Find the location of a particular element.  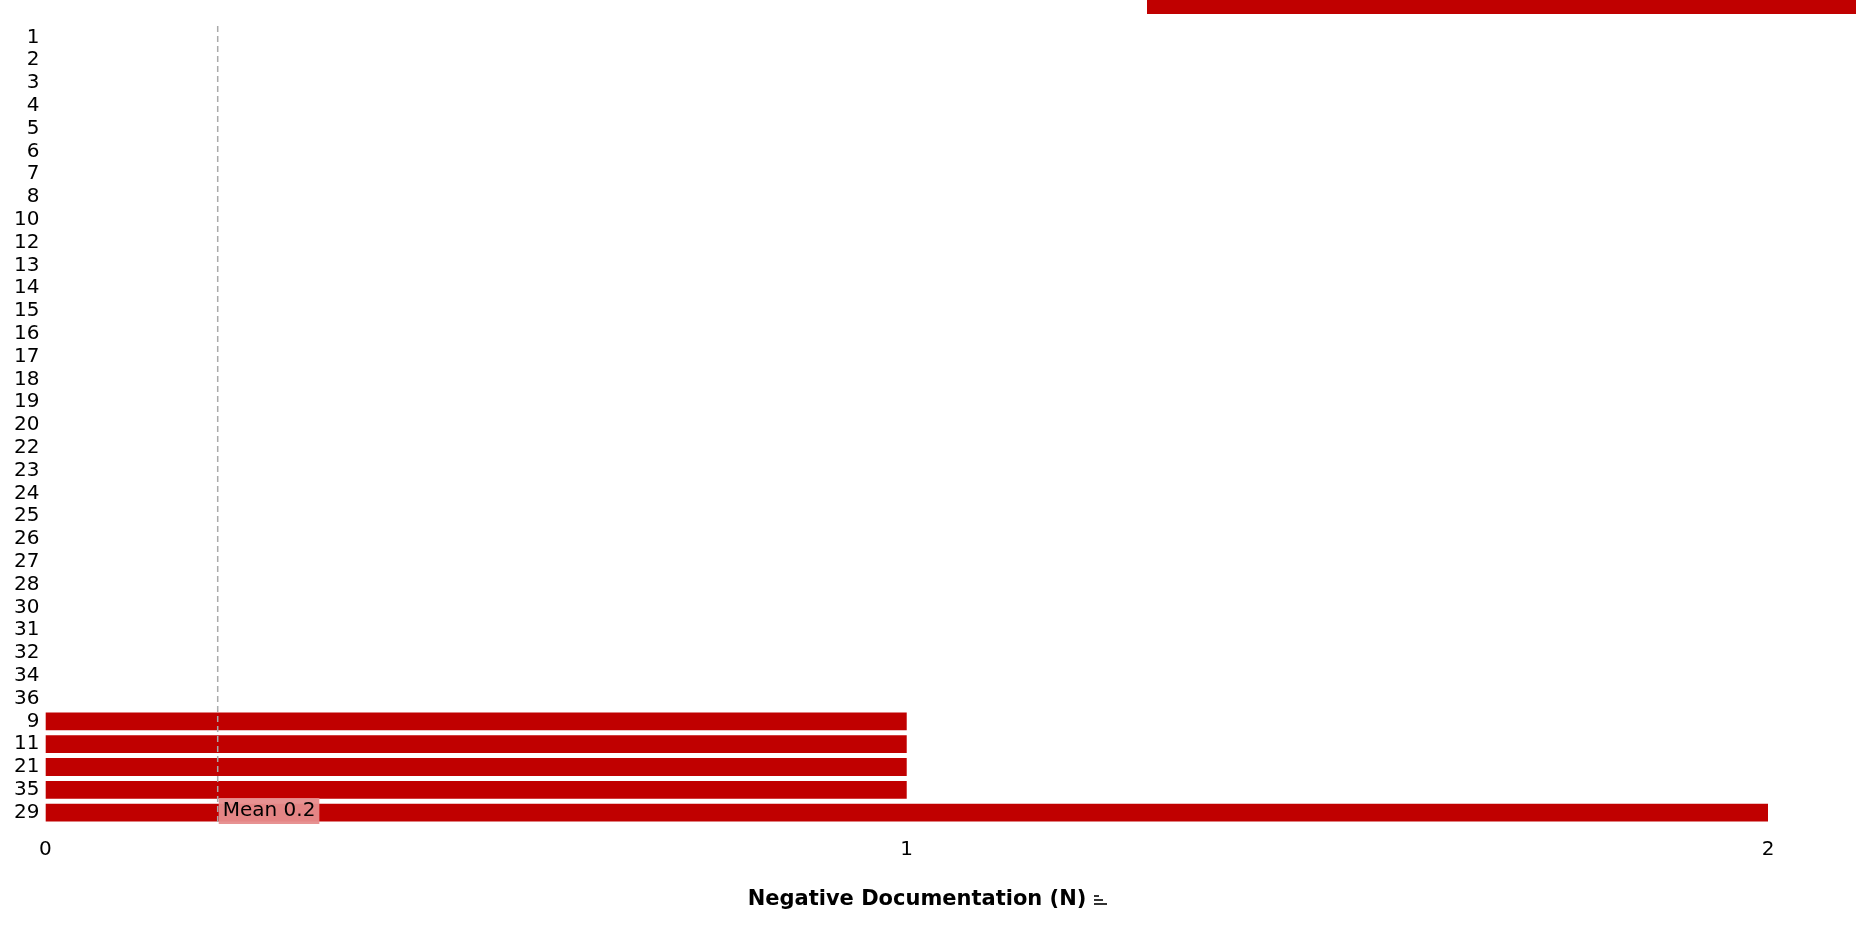

y-tick-label: 12 is located at coordinates (27, 240).